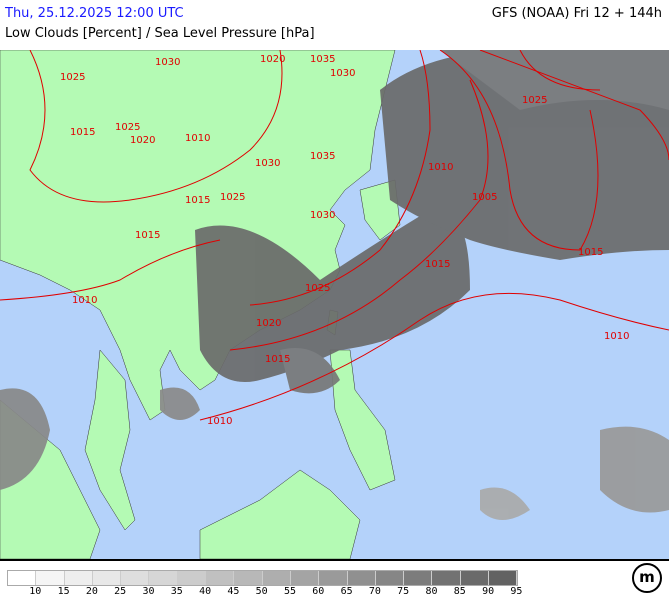 The image size is (669, 600). What do you see at coordinates (346, 591) in the screenshot?
I see `legend-label: 65` at bounding box center [346, 591].